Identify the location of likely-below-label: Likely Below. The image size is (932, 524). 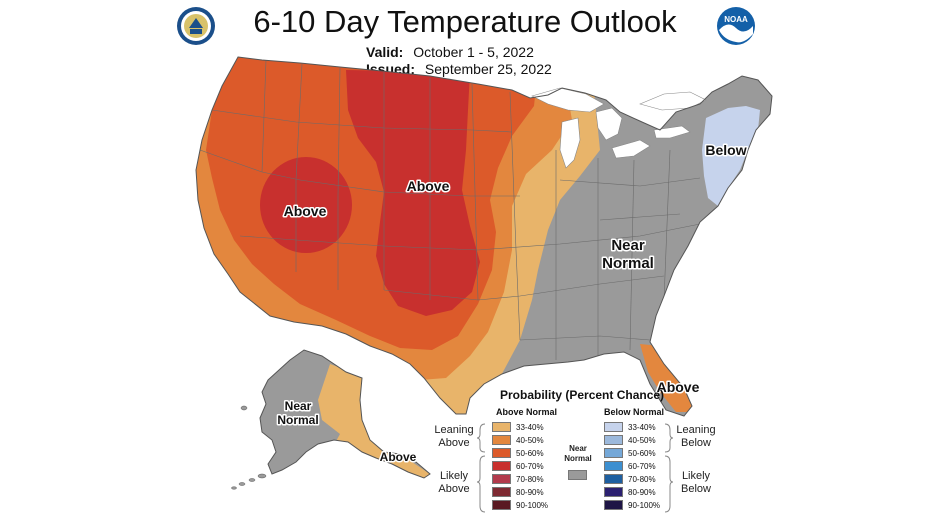
(696, 483).